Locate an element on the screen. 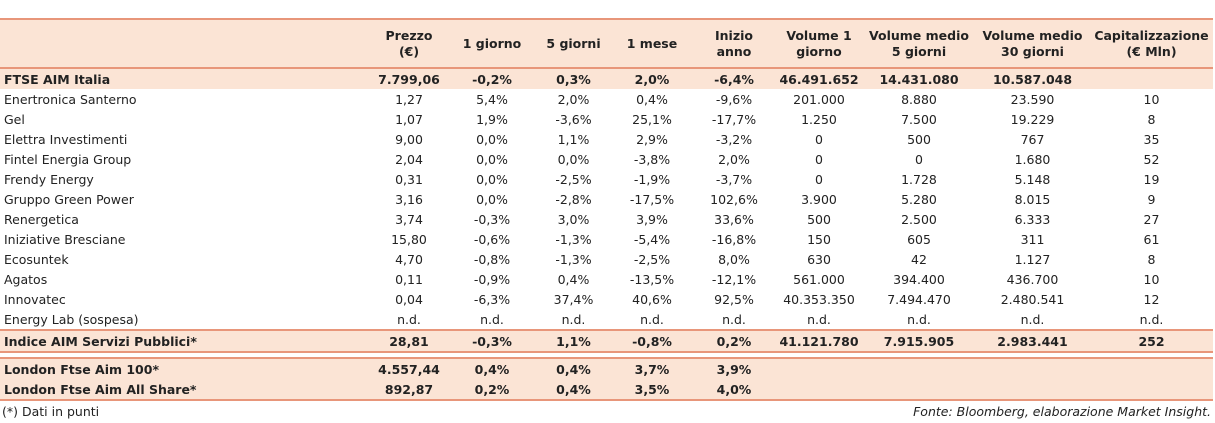 The height and width of the screenshot is (423, 1215). table-cell: 311 is located at coordinates (1032, 239).